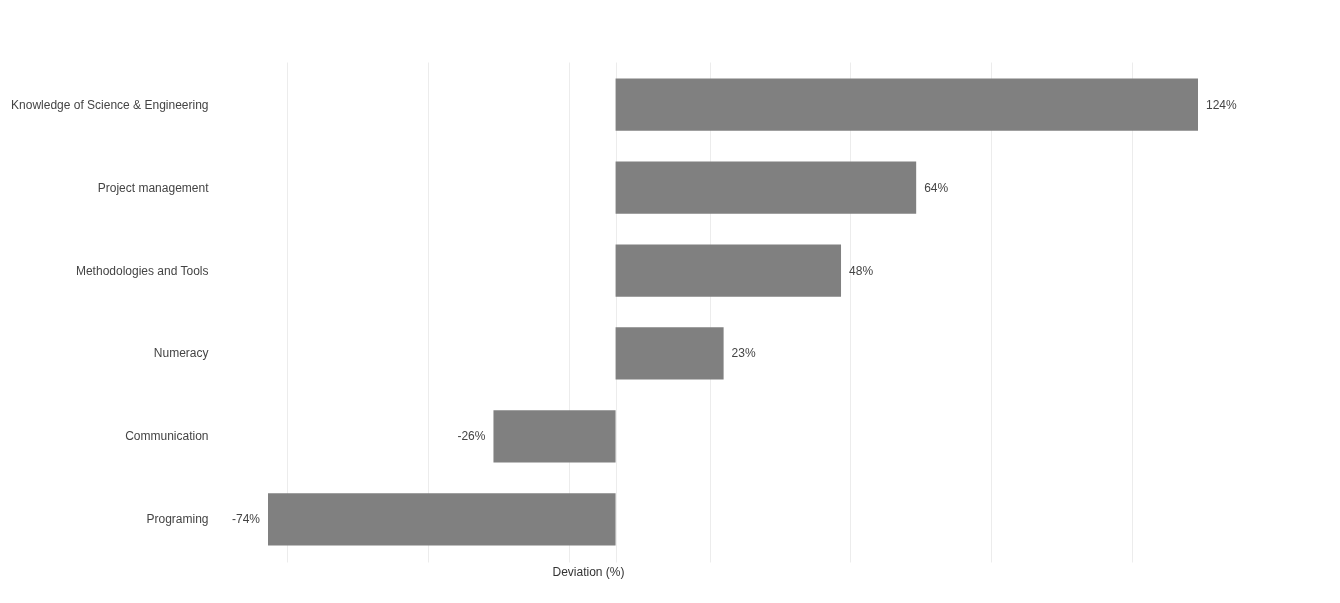  I want to click on y-tick-label: Programing, so click(177, 519).